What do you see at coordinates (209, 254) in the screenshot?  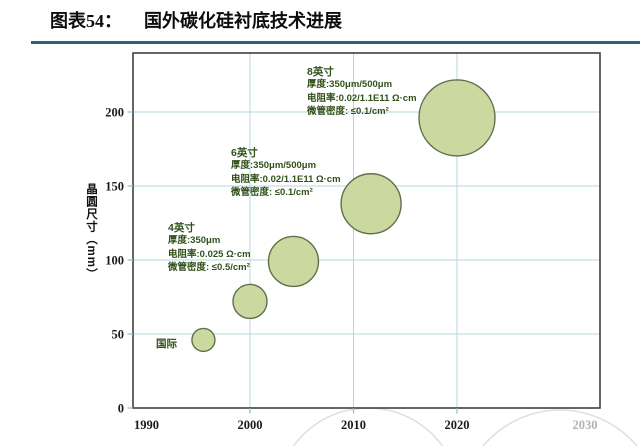 I see `annotation-line: 电阻率:0.025 Ω·cm` at bounding box center [209, 254].